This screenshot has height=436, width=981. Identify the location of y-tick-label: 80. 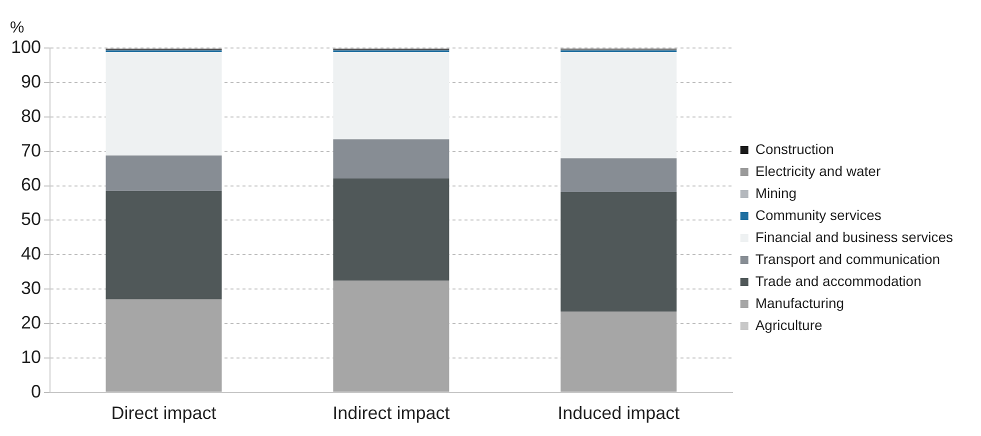
(31, 116).